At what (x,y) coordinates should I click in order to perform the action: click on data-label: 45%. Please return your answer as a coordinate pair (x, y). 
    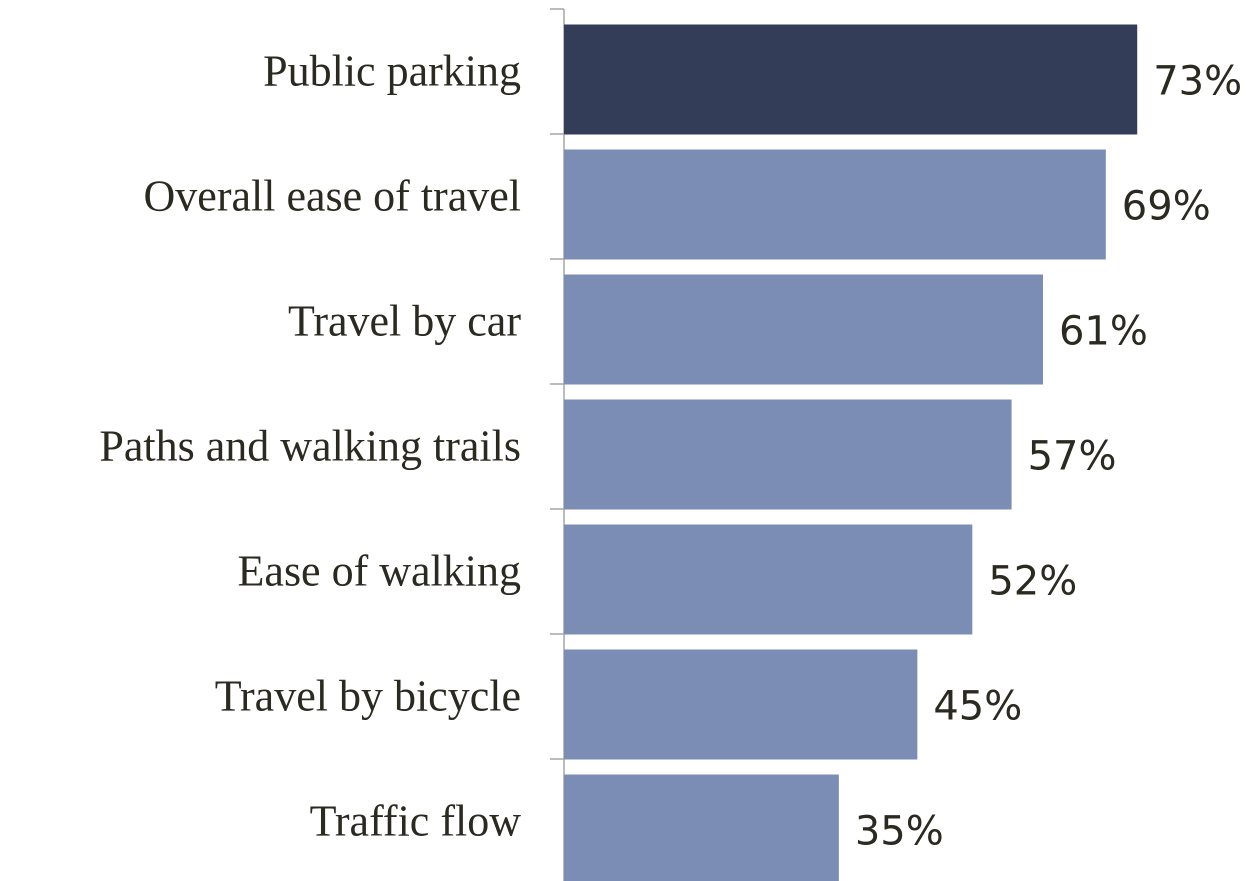
    Looking at the image, I should click on (977, 707).